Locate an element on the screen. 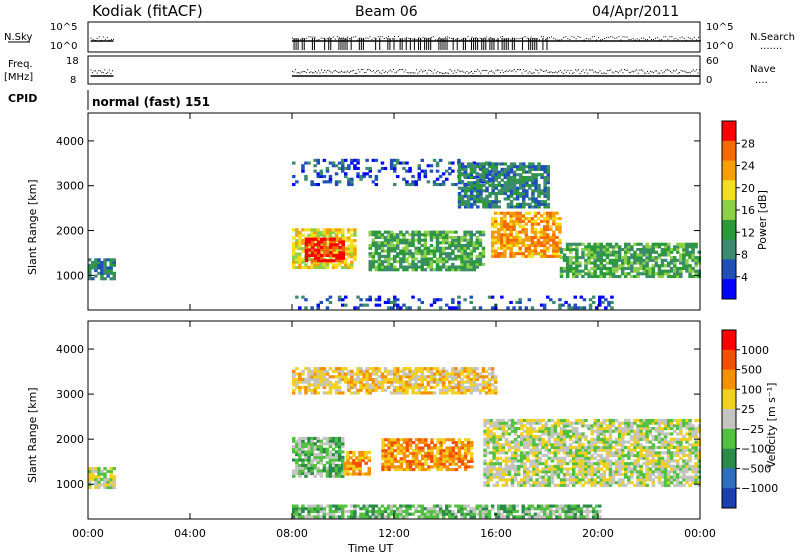 The height and width of the screenshot is (558, 800). freq-tick-top: 18 is located at coordinates (72, 61).